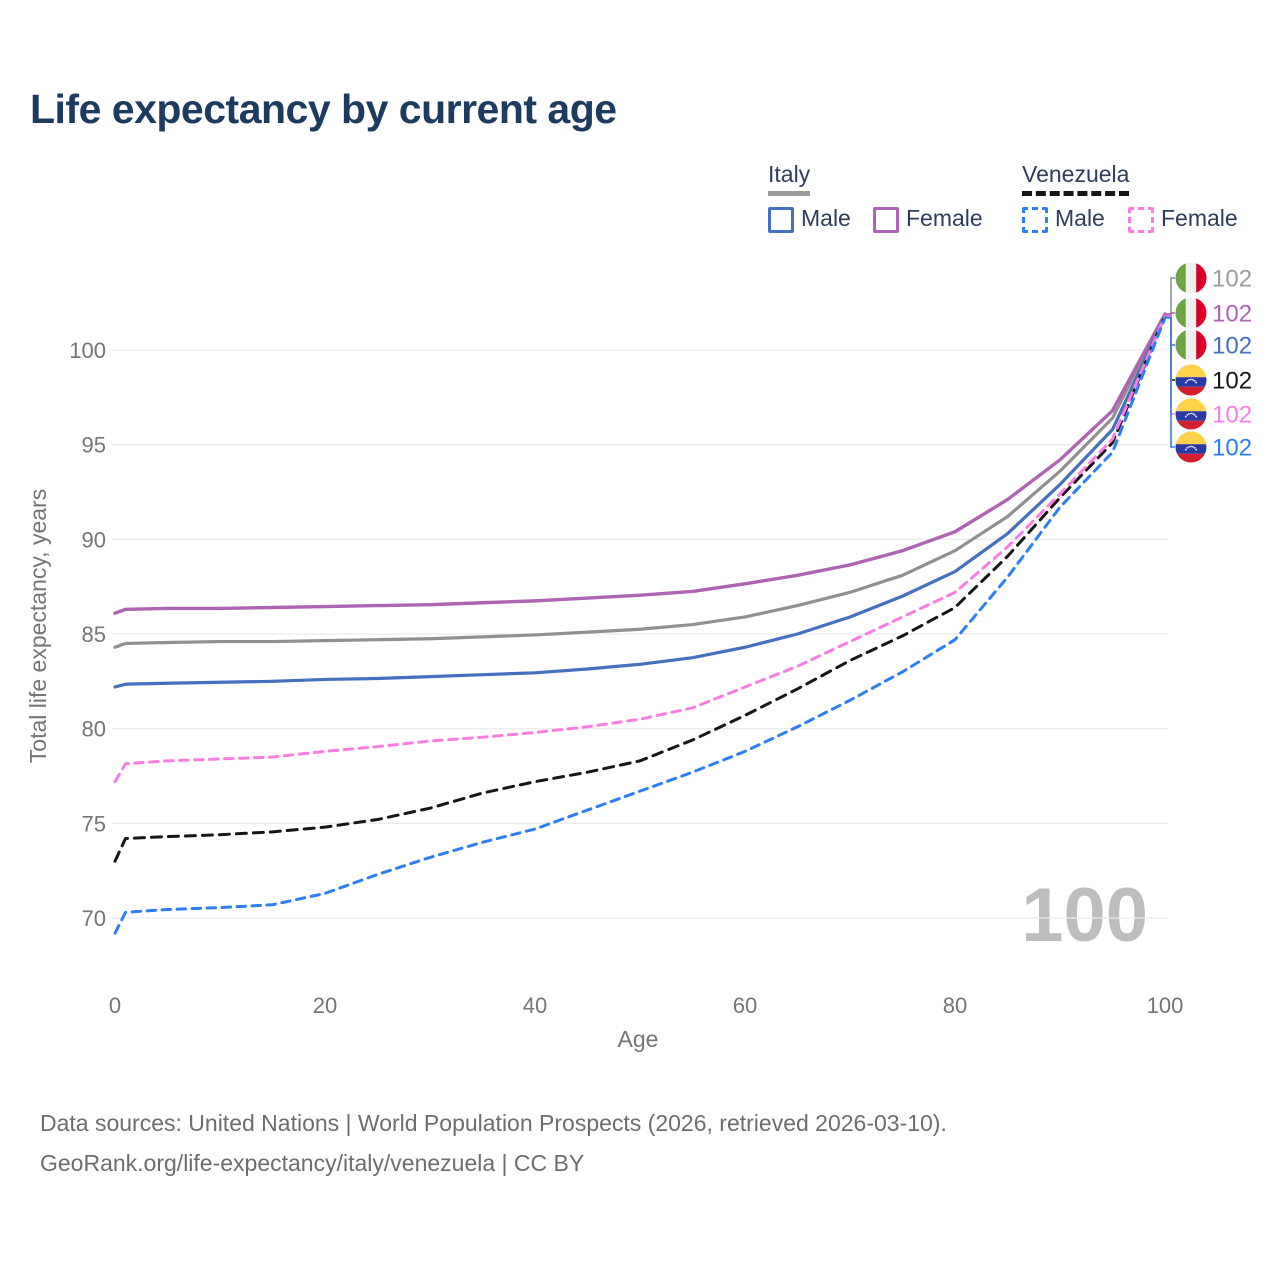  I want to click on legend-swatch-italy-female, so click(886, 220).